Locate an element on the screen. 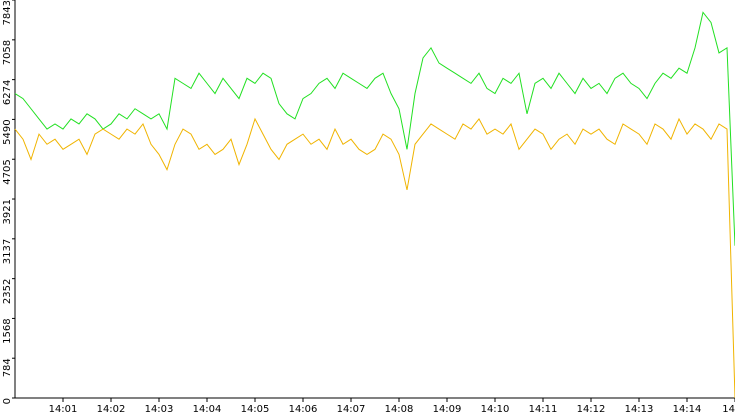  x-tick-label: 14:13 is located at coordinates (639, 409).